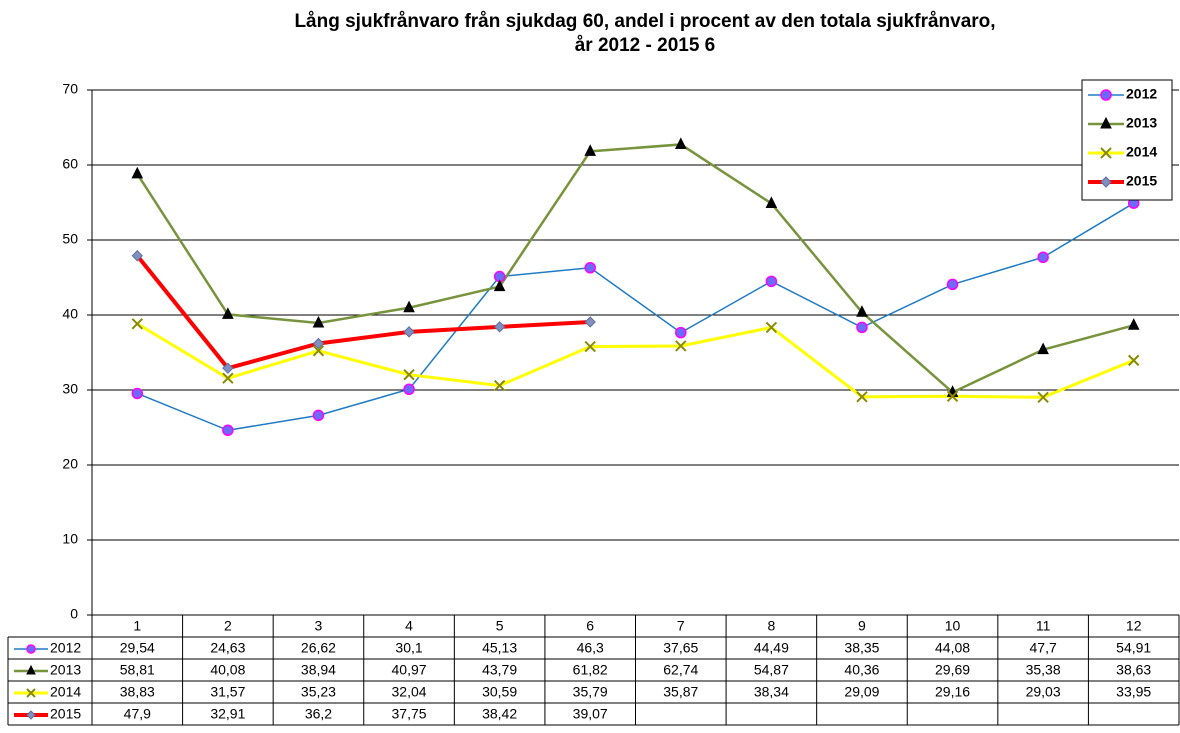  What do you see at coordinates (65, 670) in the screenshot?
I see `table-row-label: 2013` at bounding box center [65, 670].